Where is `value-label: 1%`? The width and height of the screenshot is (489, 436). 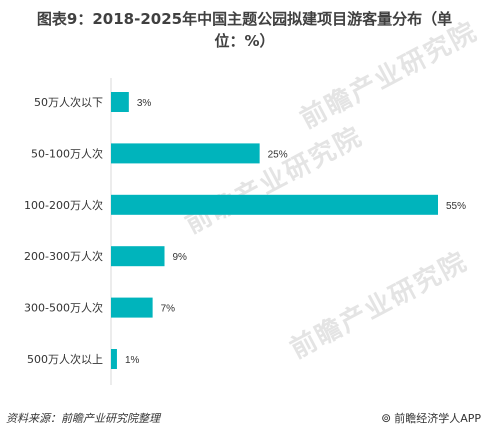 value-label: 1% is located at coordinates (132, 360).